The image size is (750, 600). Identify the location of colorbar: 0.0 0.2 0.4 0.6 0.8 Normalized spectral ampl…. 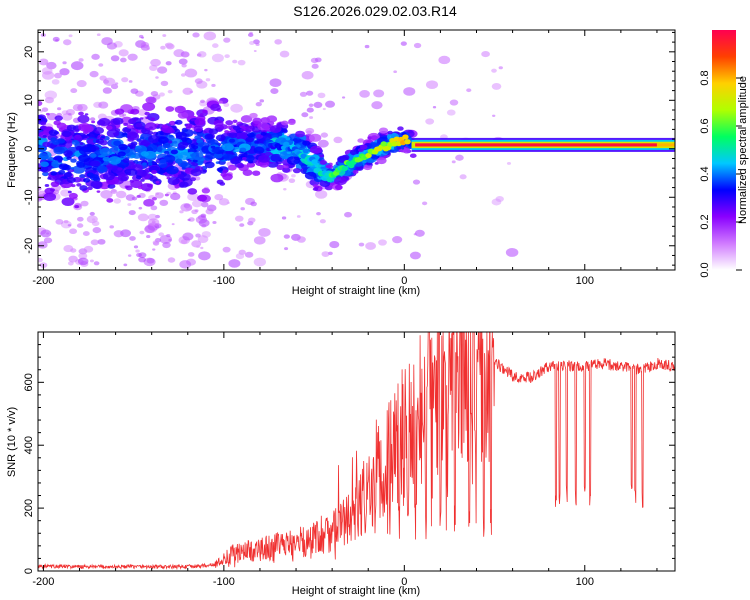
(724, 154).